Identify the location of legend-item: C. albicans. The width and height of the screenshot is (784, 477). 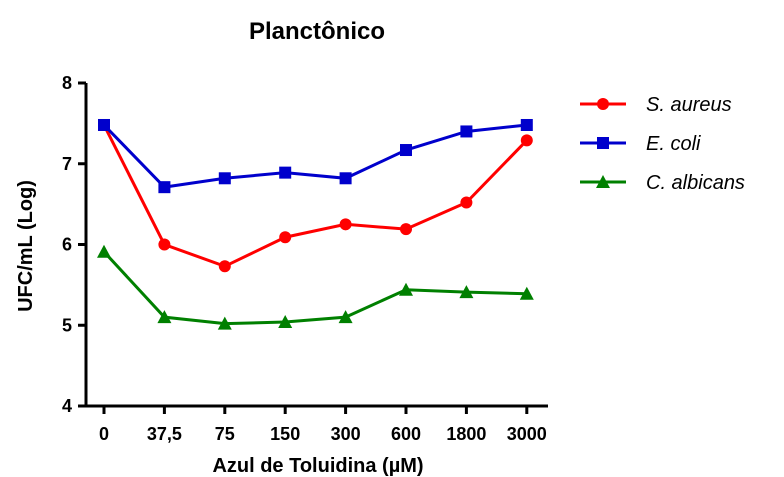
(662, 183).